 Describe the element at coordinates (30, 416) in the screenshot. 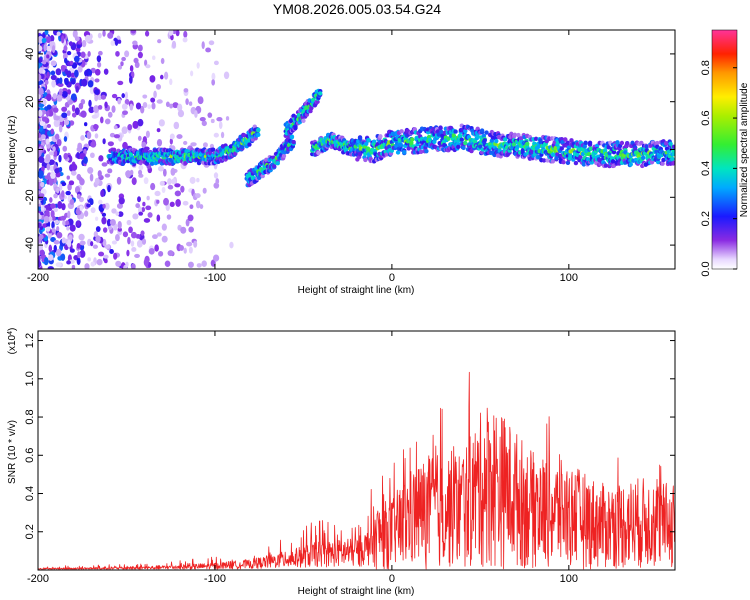

I see `y-tick-label: 0.8` at that location.